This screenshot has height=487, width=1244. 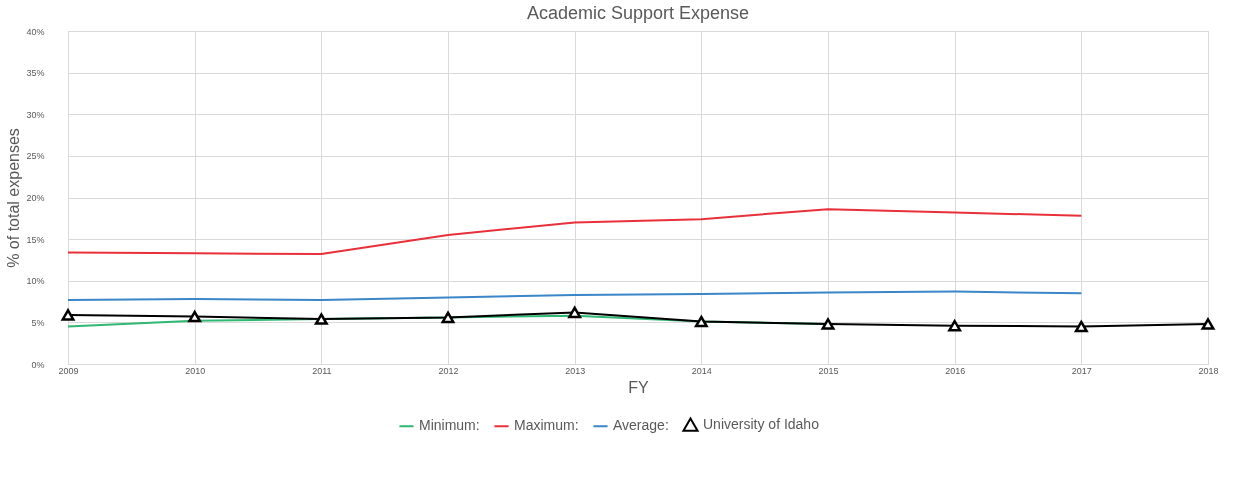 I want to click on y-tick-label: 40%, so click(x=35, y=31).